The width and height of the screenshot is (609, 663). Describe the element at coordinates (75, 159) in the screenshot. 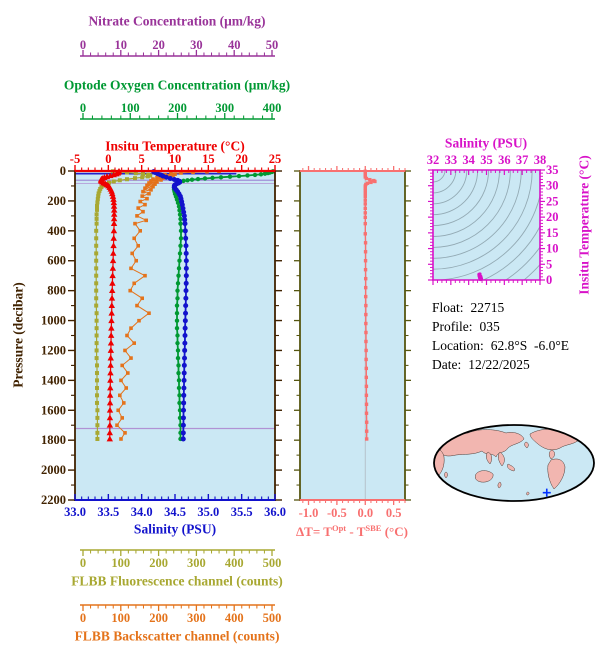

I see `tick-label: -5` at that location.